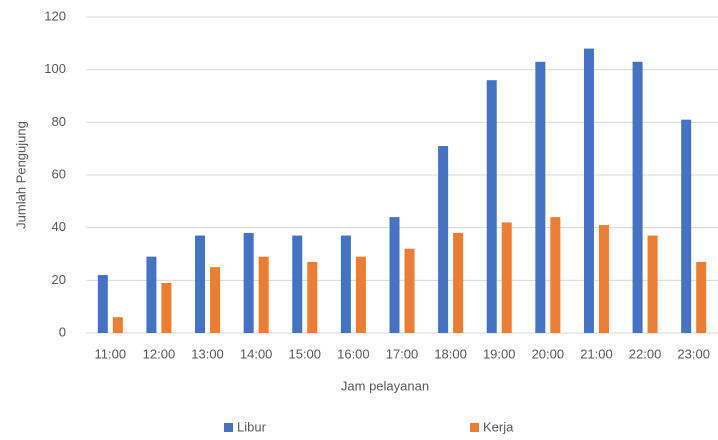  I want to click on y-tick-label: 20, so click(59, 279).